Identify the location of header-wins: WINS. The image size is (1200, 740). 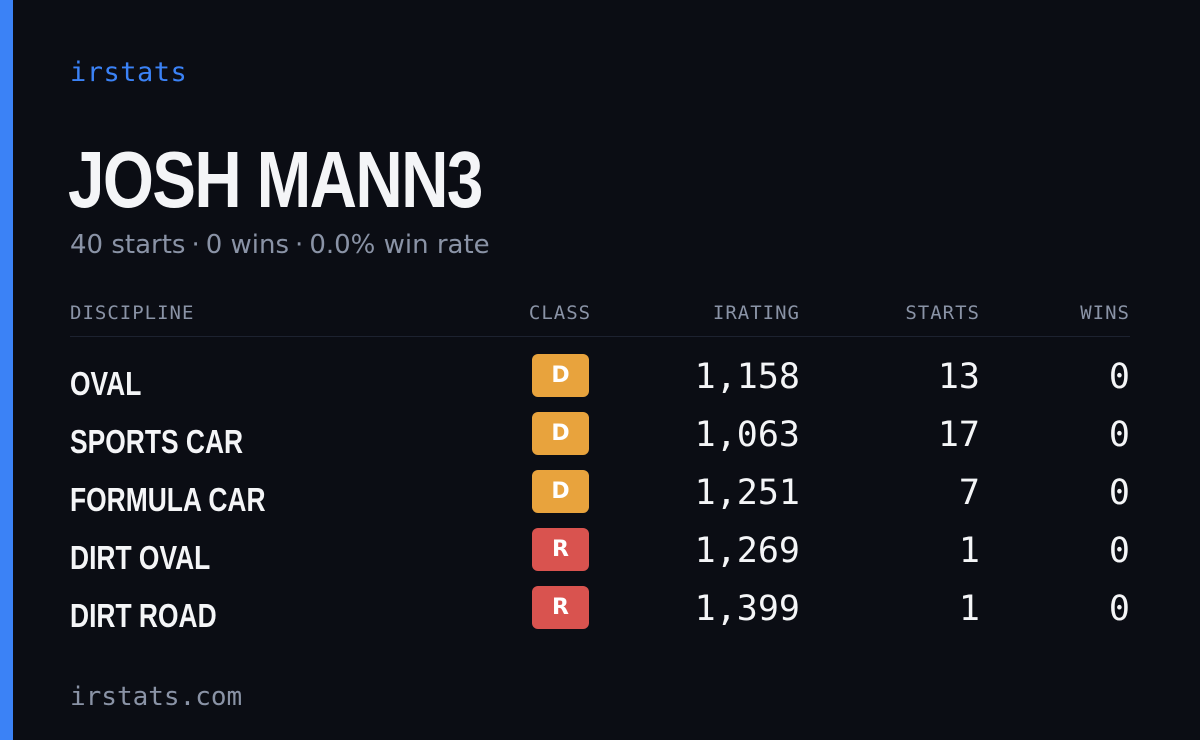
(1105, 313).